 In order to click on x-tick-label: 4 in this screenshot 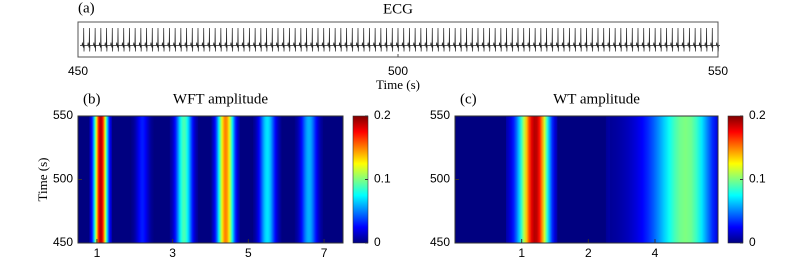, I will do `click(655, 253)`.